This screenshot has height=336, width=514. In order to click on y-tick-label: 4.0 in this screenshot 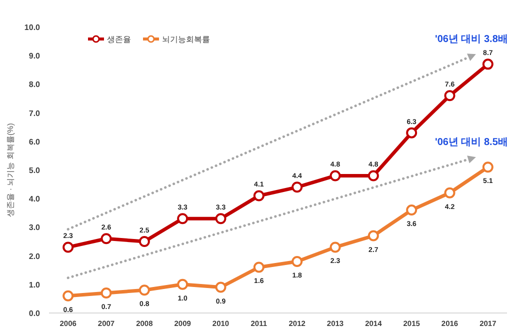, I will do `click(34, 199)`.